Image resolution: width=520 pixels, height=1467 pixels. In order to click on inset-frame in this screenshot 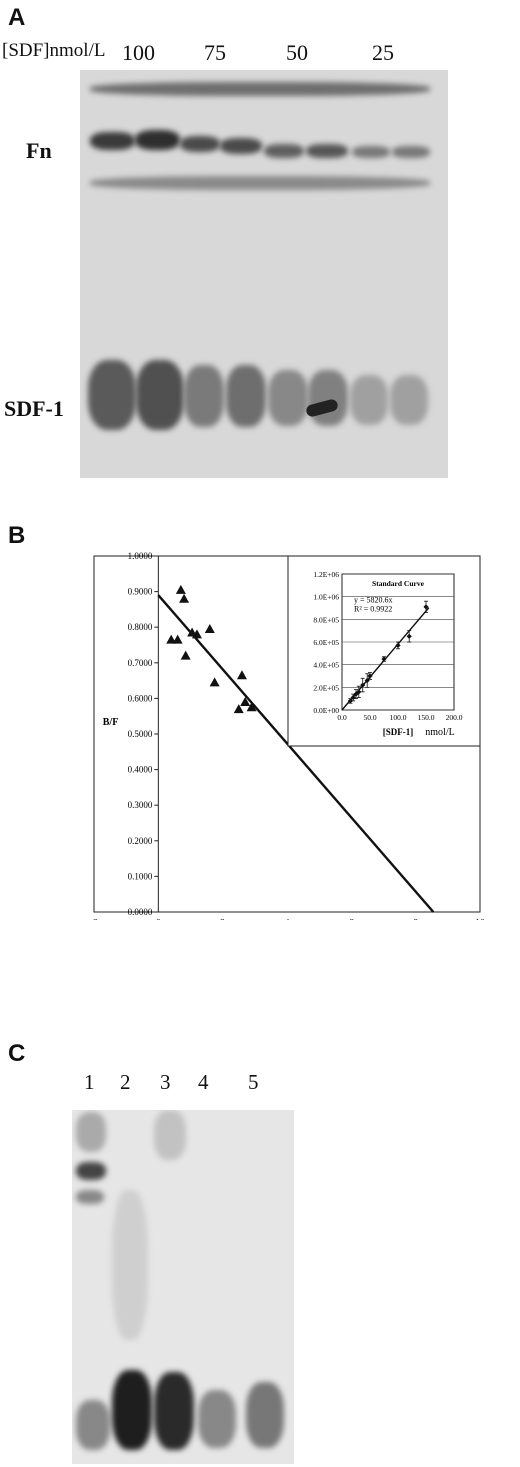, I will do `click(384, 651)`.